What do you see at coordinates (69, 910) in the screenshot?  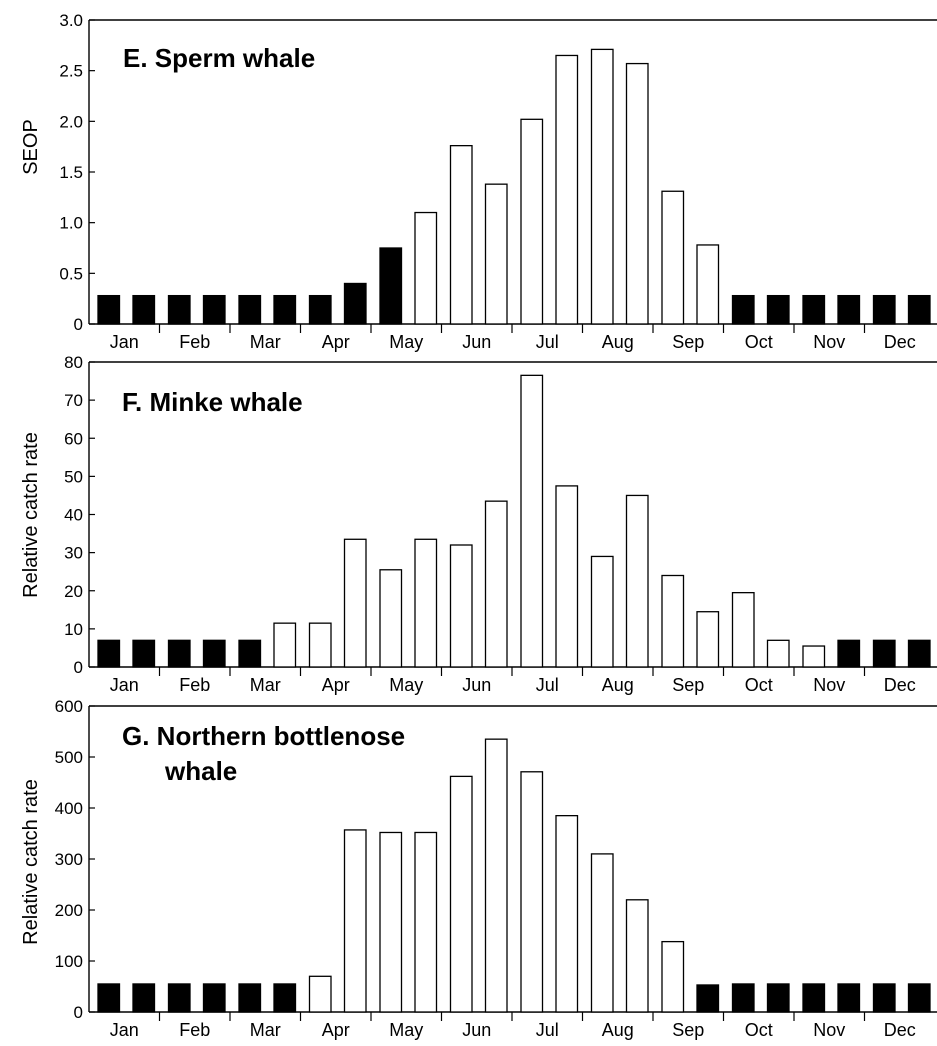 I see `y-tick-label: 200` at bounding box center [69, 910].